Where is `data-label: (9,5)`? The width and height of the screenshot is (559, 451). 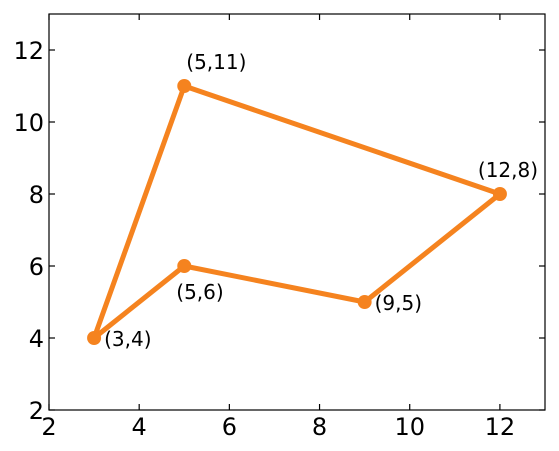
data-label: (9,5) is located at coordinates (398, 303).